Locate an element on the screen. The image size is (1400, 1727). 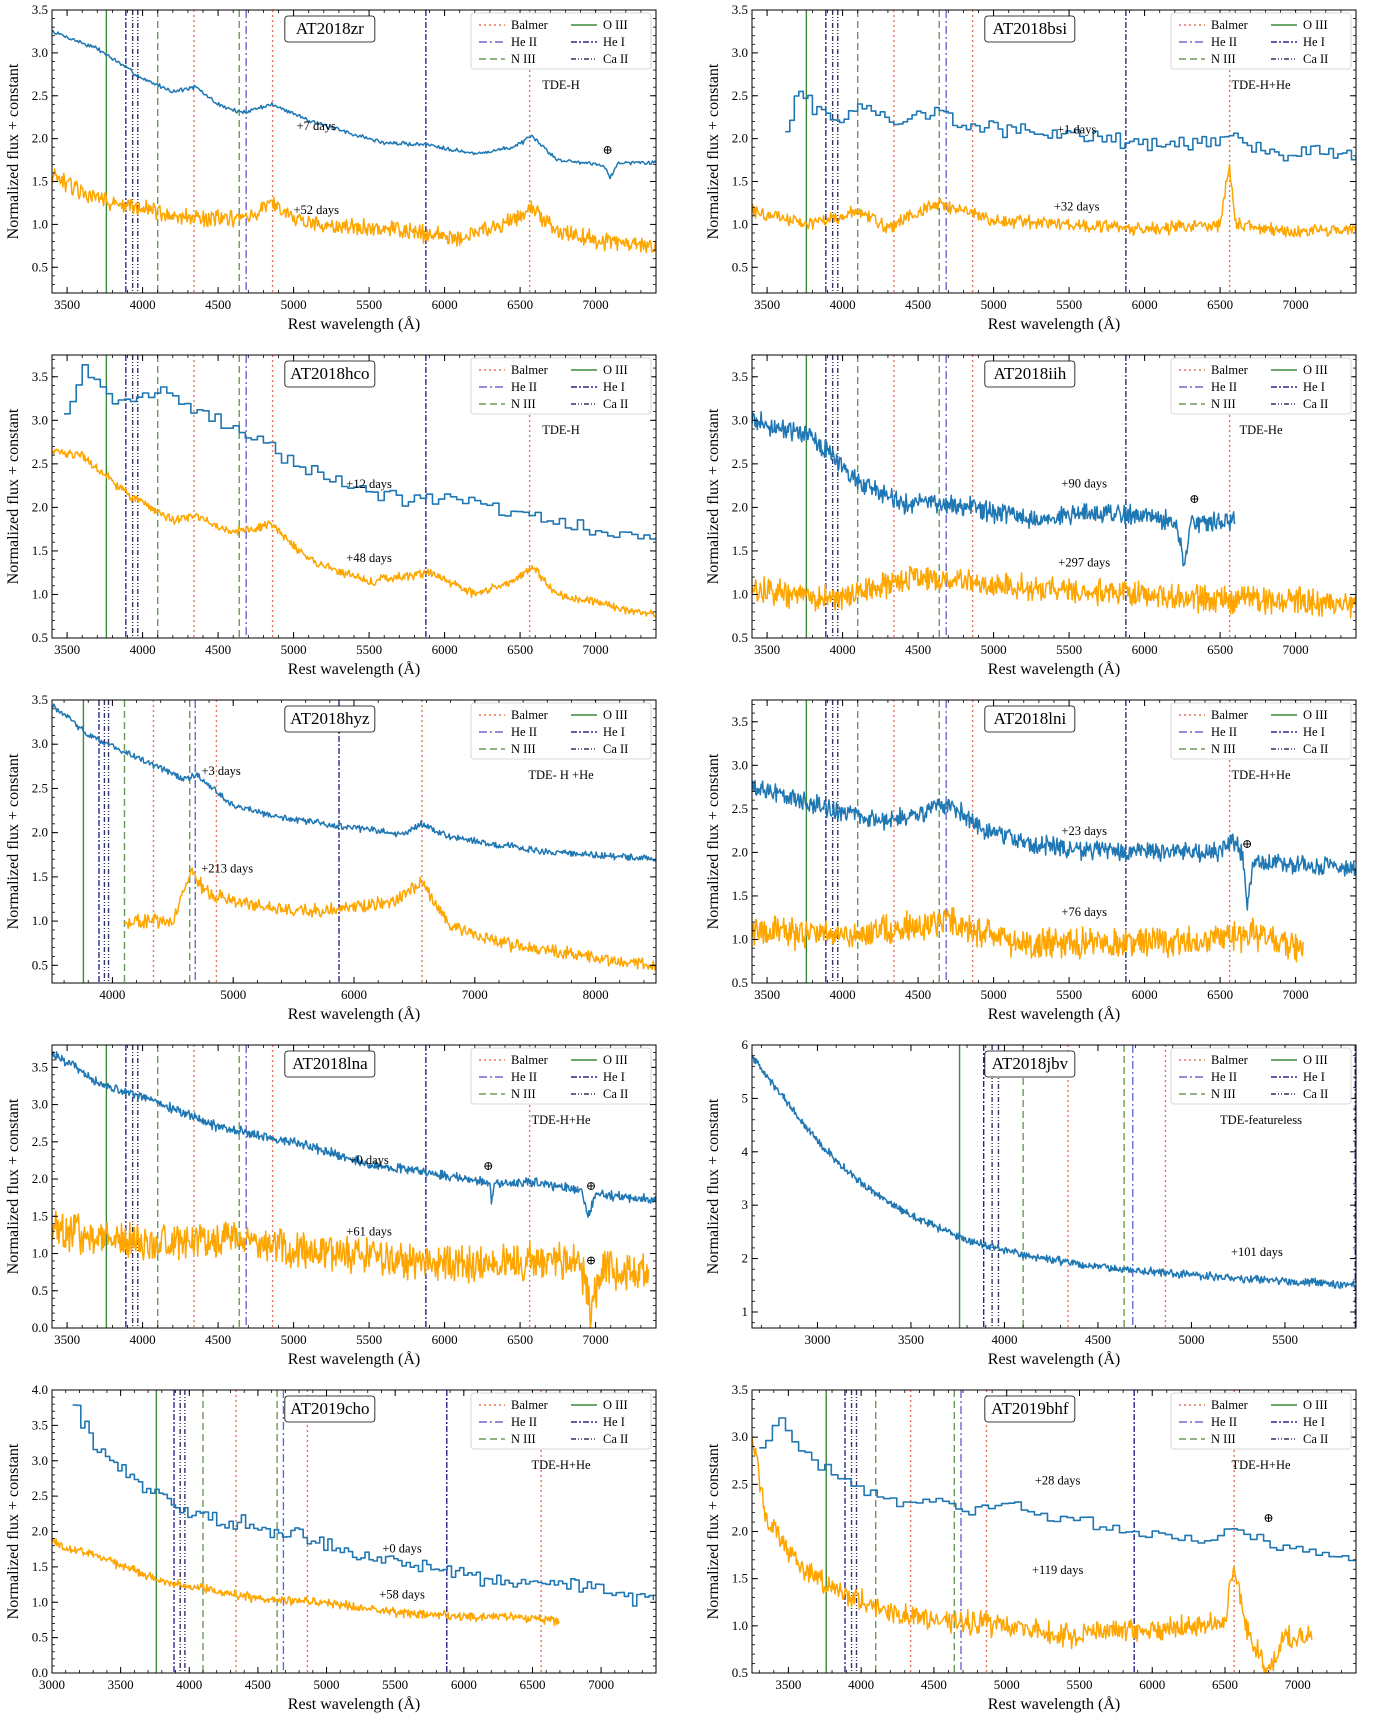
epoch-label: +119 days is located at coordinates (1058, 1570).